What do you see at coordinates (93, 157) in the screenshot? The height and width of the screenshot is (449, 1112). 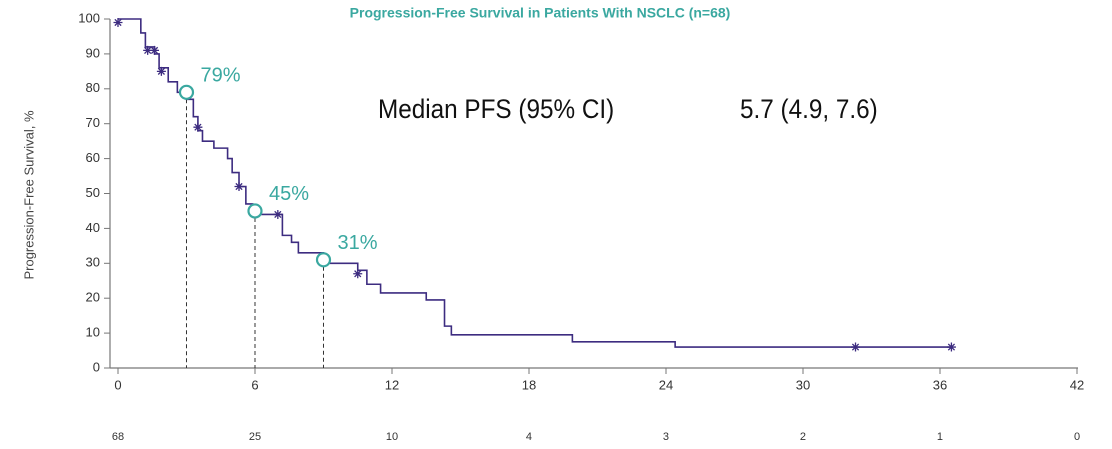 I see `y-tick-label: 60` at bounding box center [93, 157].